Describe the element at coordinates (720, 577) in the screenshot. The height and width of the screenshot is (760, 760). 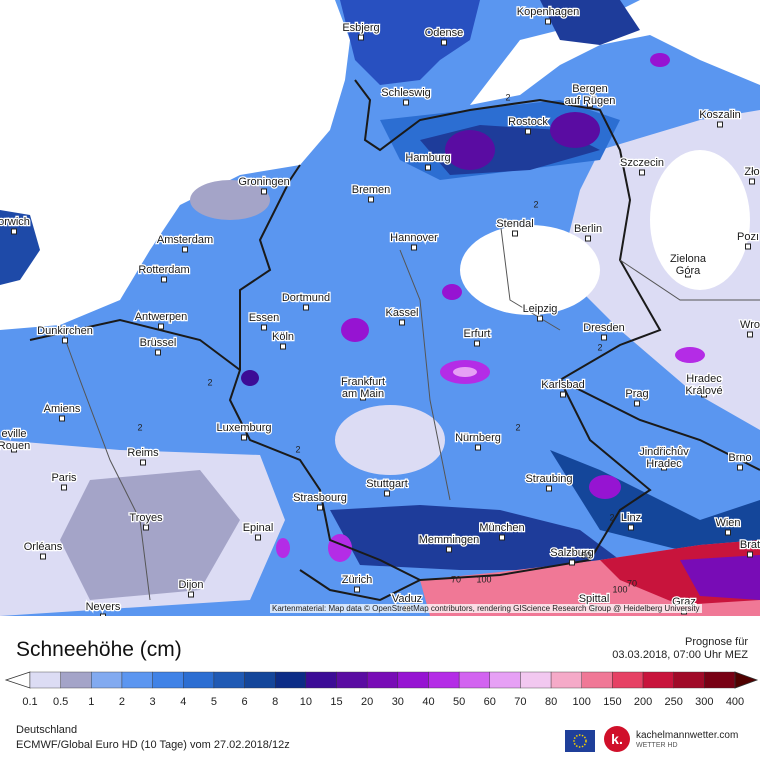
I see `alps-deep` at that location.